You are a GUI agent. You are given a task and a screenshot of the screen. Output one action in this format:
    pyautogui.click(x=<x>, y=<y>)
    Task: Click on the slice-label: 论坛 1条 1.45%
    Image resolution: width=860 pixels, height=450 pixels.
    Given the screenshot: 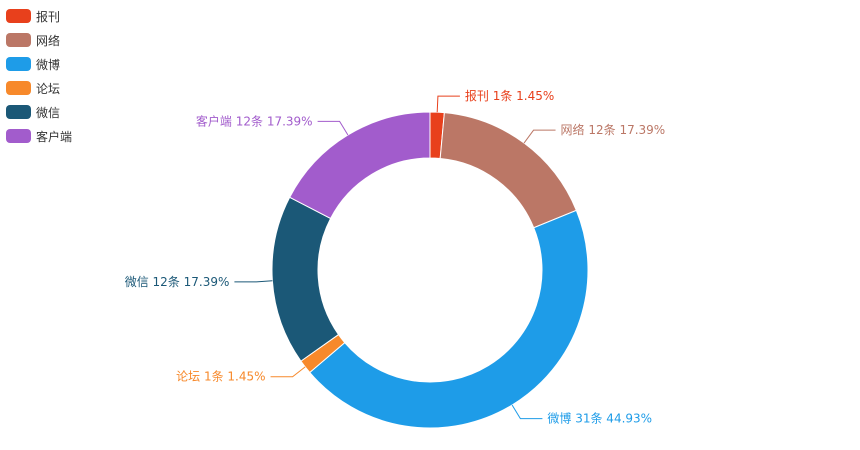 What is the action you would take?
    pyautogui.click(x=220, y=377)
    